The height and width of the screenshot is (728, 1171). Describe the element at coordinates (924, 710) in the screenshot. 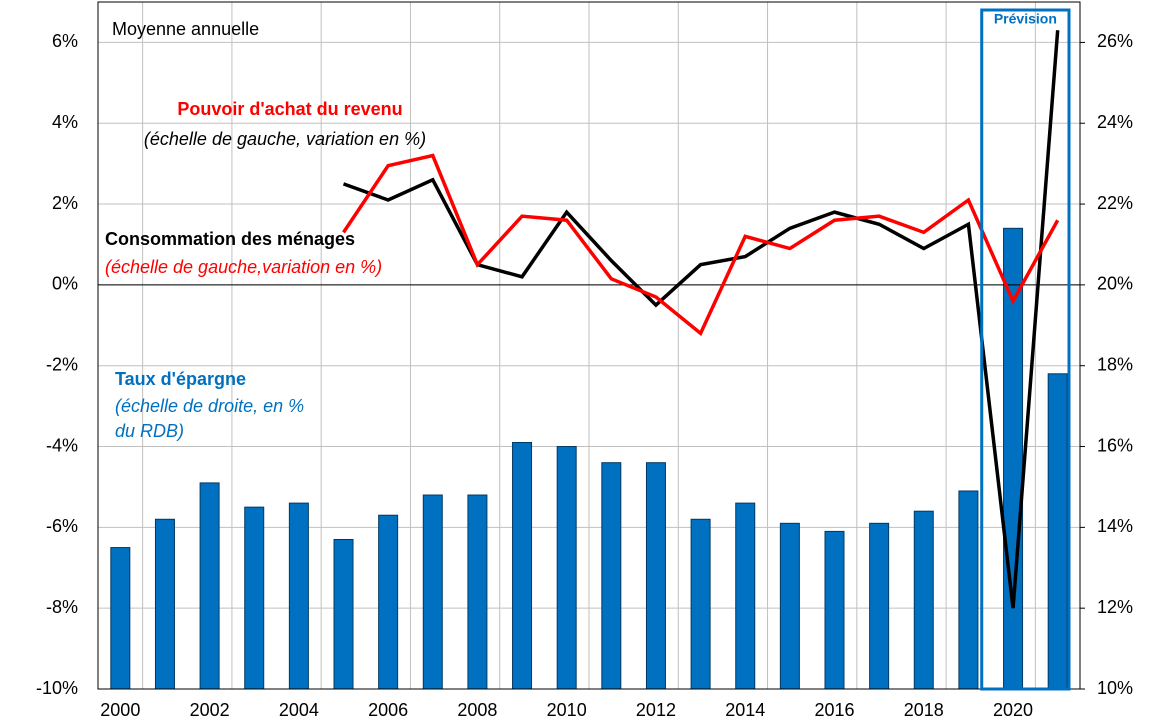

I see `x-tick-label: 2018` at that location.